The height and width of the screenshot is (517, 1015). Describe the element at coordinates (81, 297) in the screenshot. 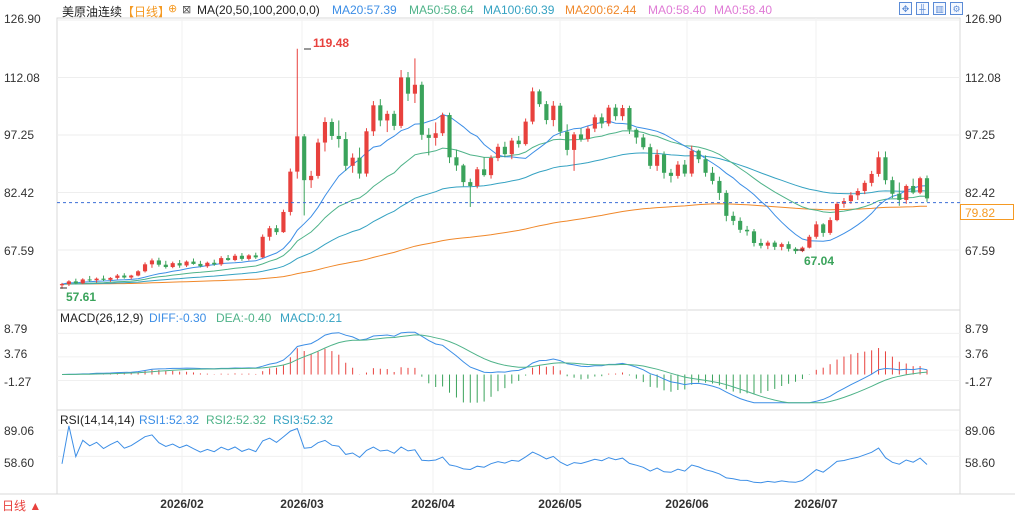

I see `start-low-annotation: 57.61` at that location.